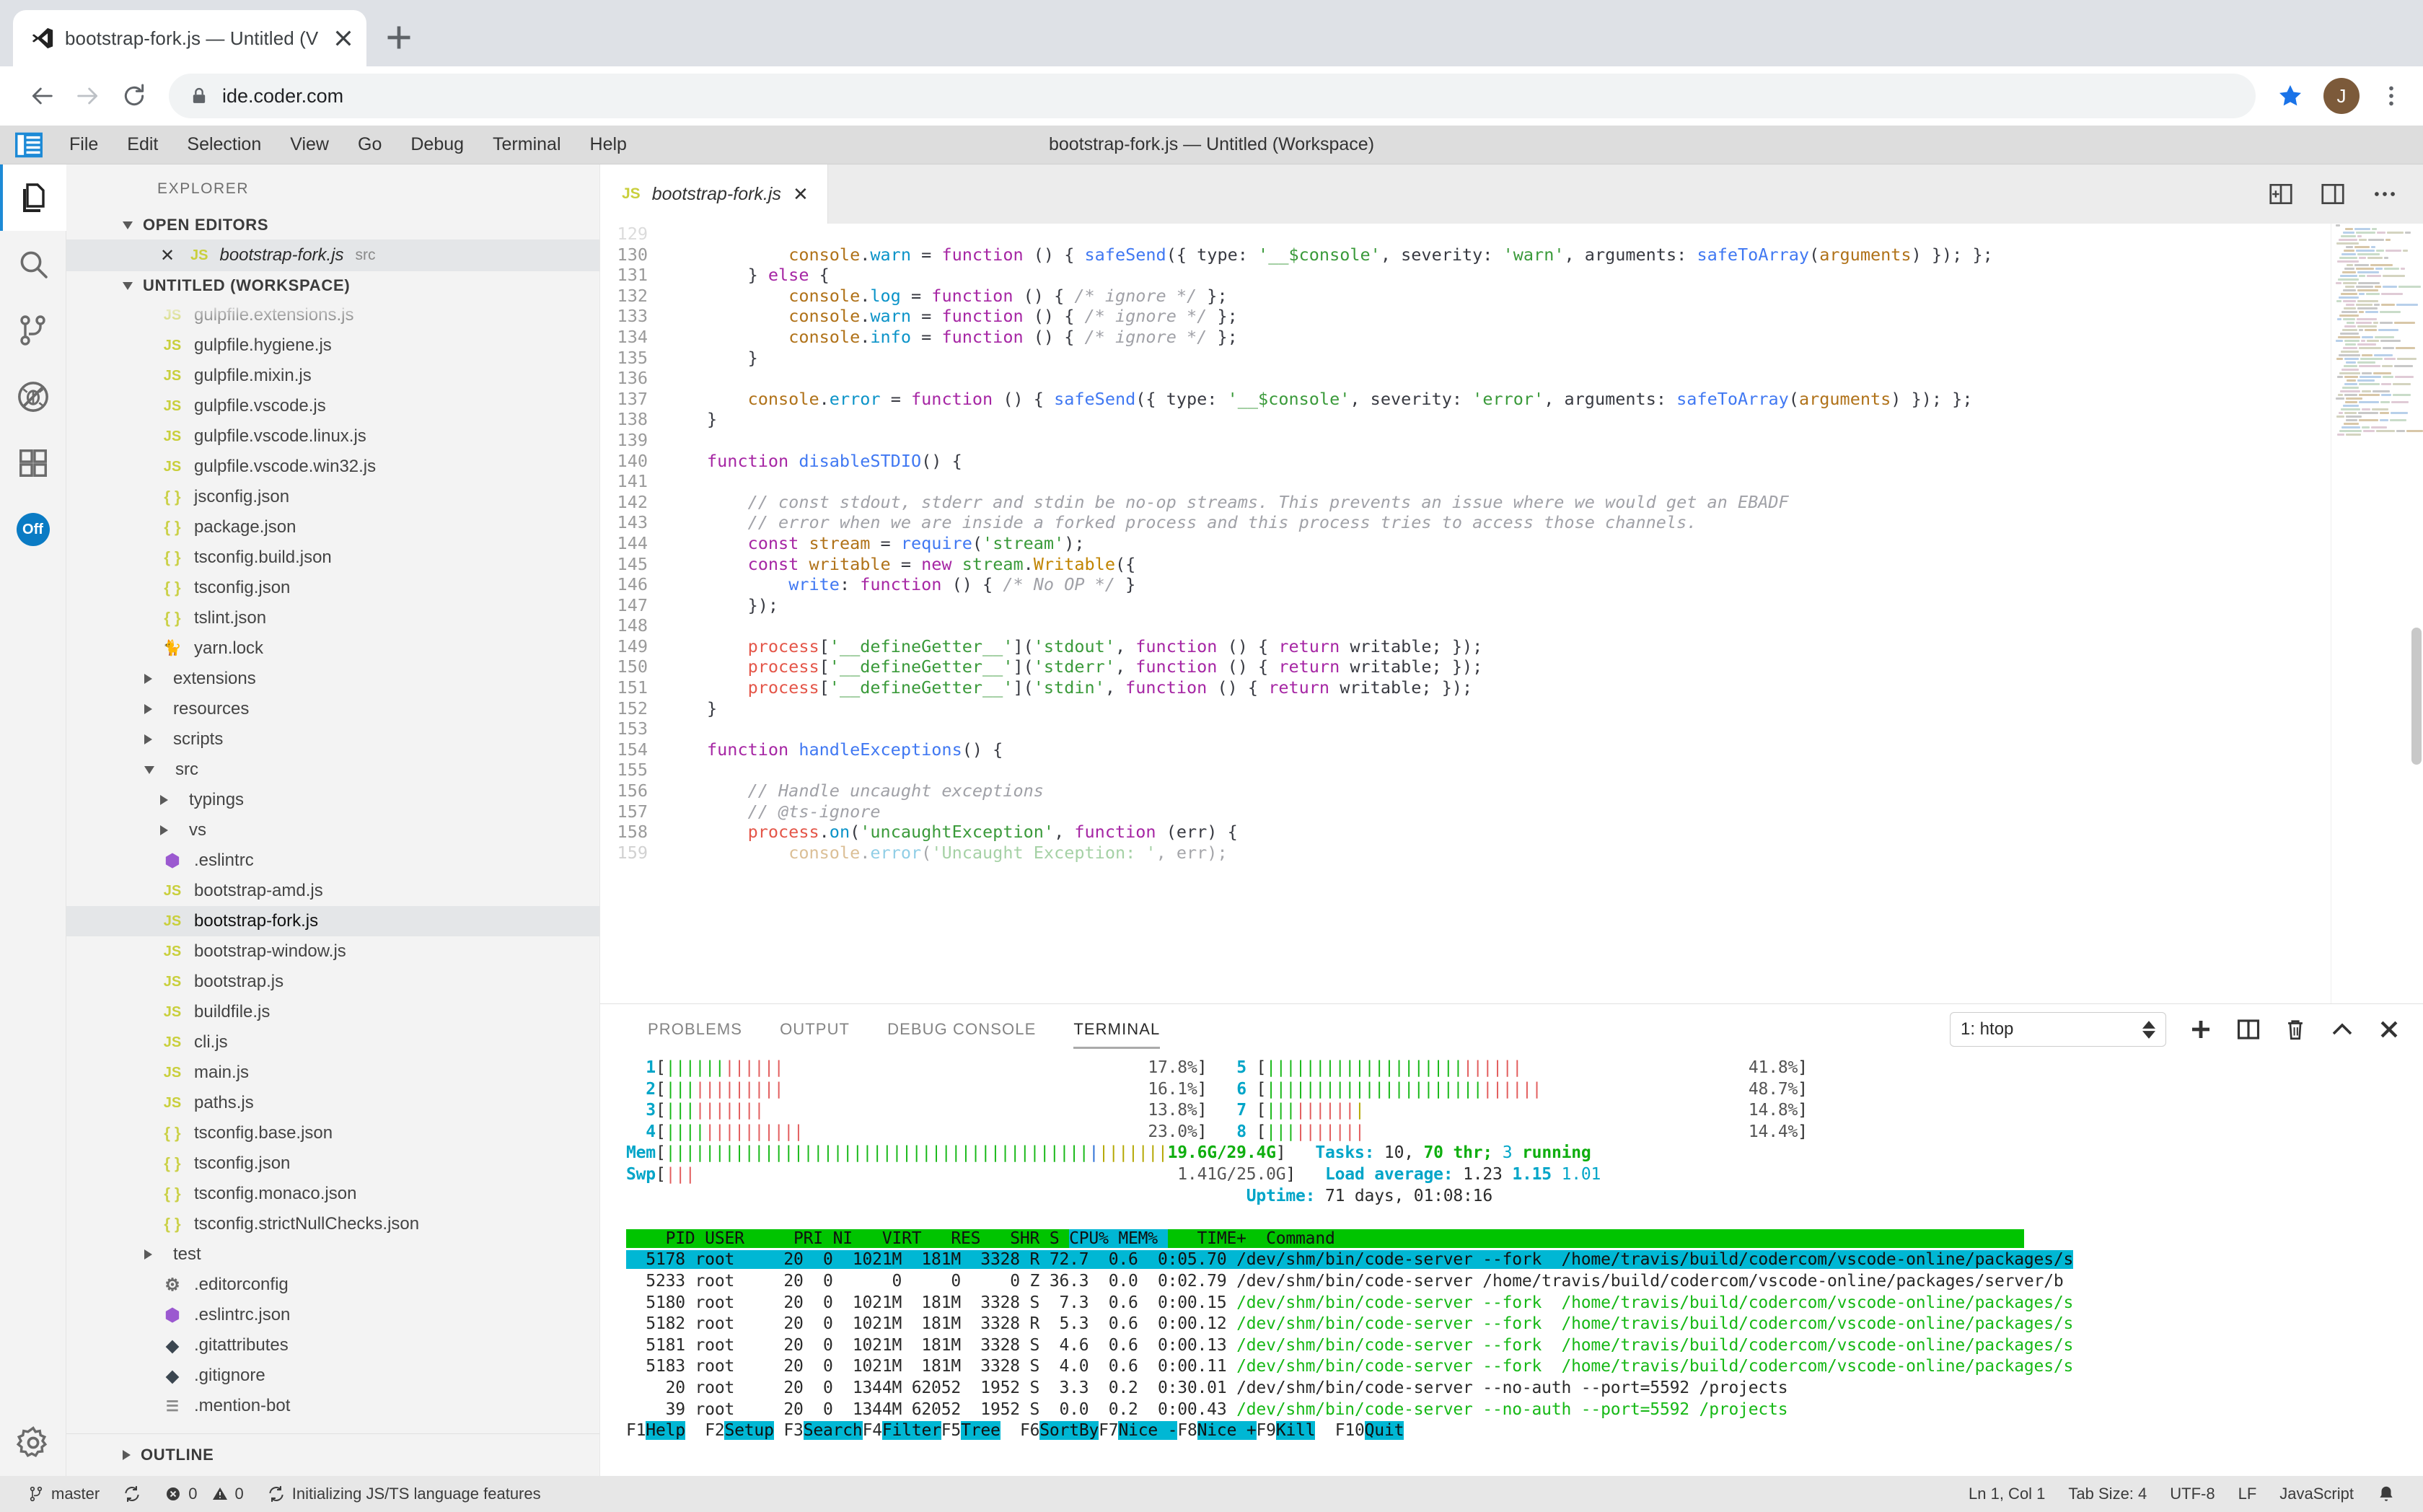 The height and width of the screenshot is (1512, 2423). Describe the element at coordinates (332, 982) in the screenshot. I see `tree-item-bootstrap-js: JS bootstrap.js` at that location.